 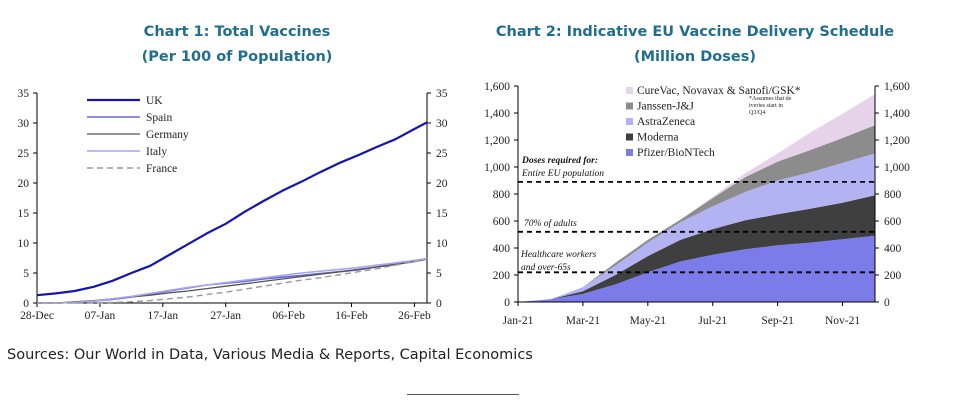 I want to click on chart1-y-tick-label-left: 20, so click(x=24, y=184).